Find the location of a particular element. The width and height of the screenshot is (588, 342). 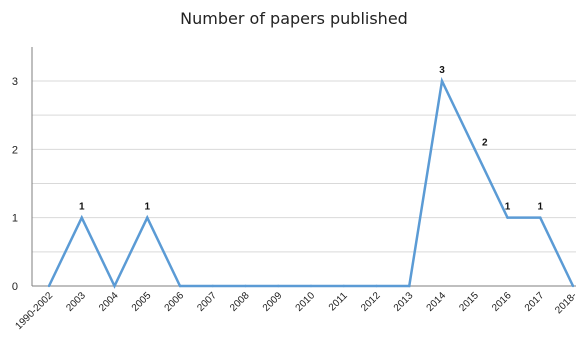

x-tick-label: 2003 is located at coordinates (76, 302).